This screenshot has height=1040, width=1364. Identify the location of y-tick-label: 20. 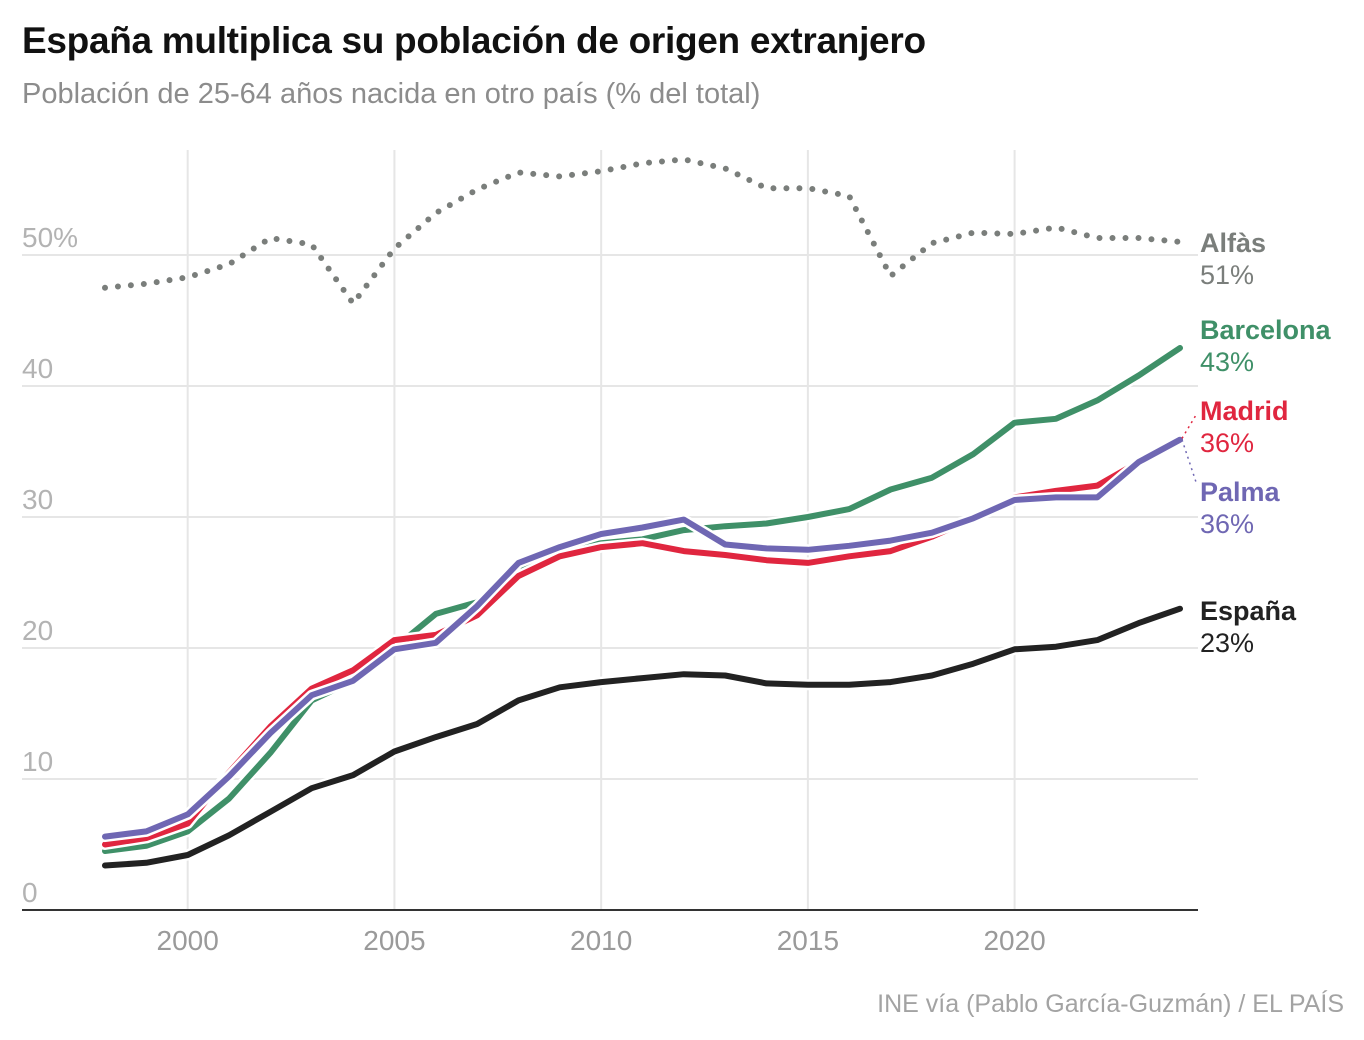
(37, 630).